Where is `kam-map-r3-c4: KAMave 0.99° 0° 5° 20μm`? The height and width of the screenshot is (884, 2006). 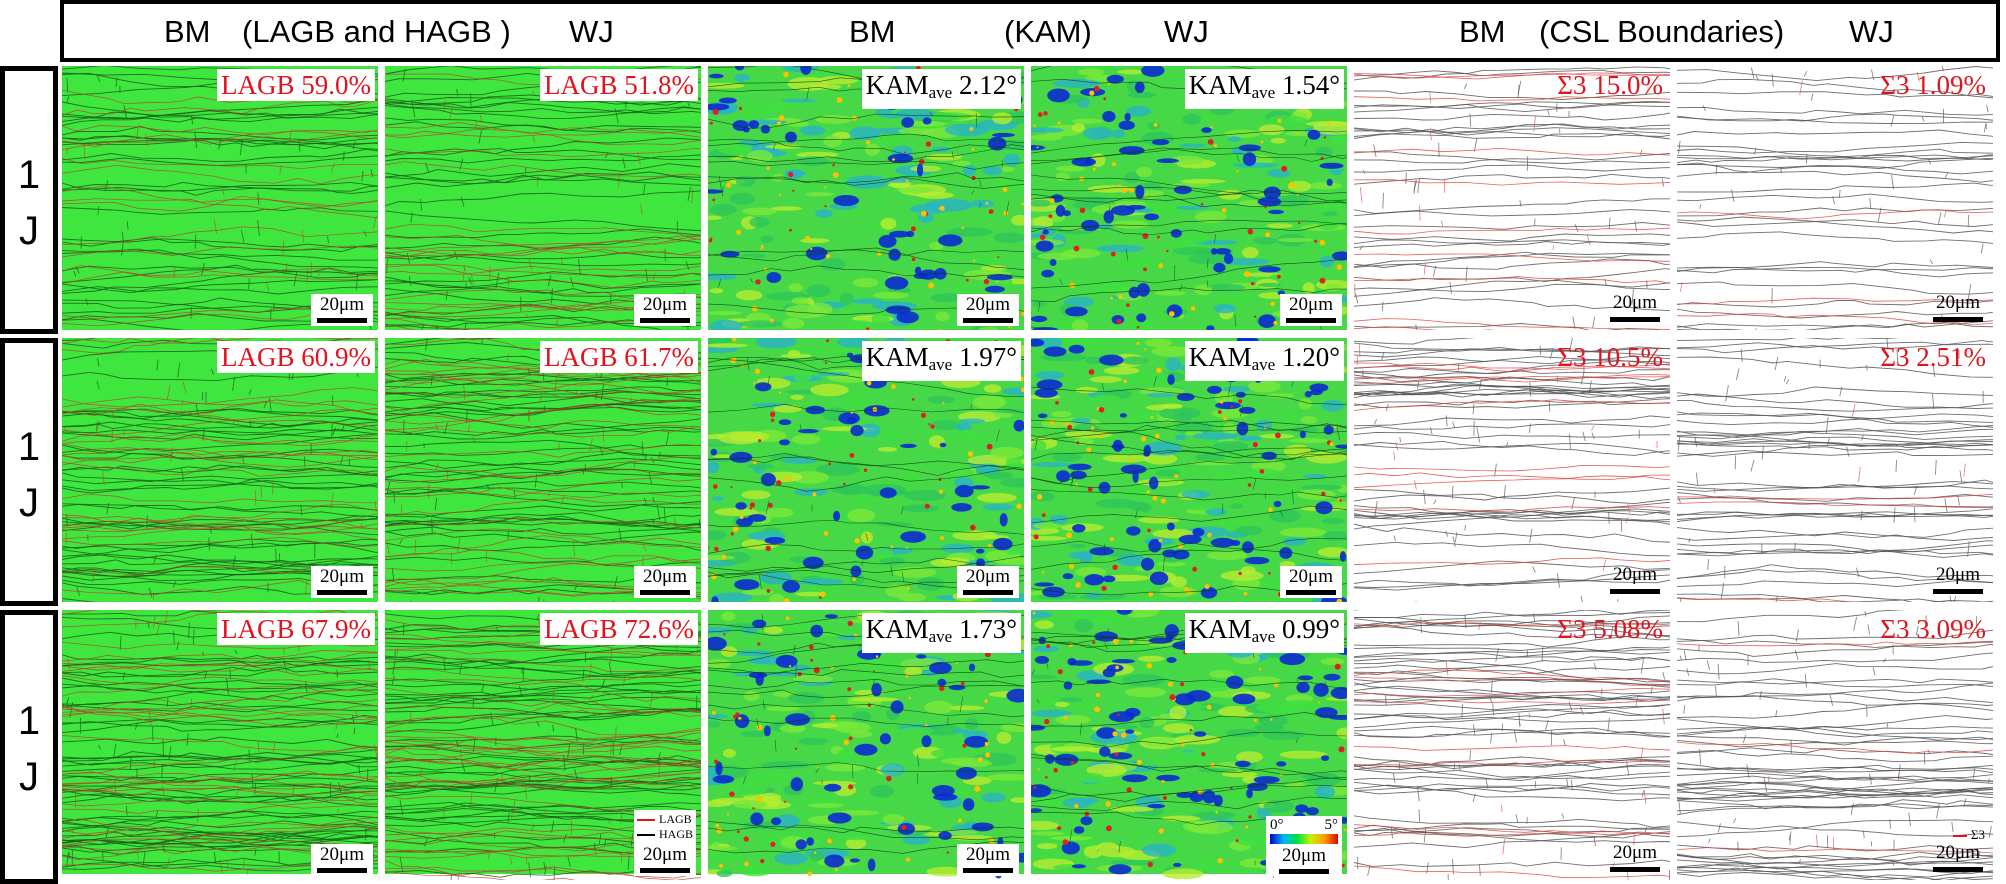 kam-map-r3-c4: KAMave 0.99° 0° 5° 20μm is located at coordinates (1189, 745).